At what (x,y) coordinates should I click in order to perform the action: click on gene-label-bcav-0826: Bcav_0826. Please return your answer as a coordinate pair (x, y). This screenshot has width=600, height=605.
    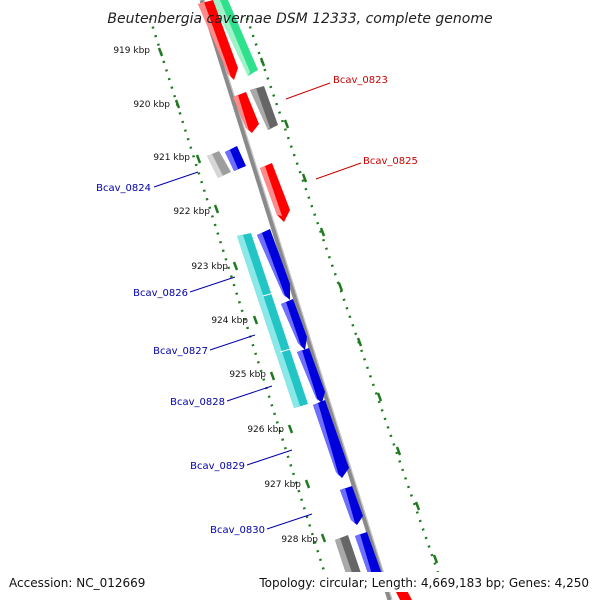
    Looking at the image, I should click on (160, 293).